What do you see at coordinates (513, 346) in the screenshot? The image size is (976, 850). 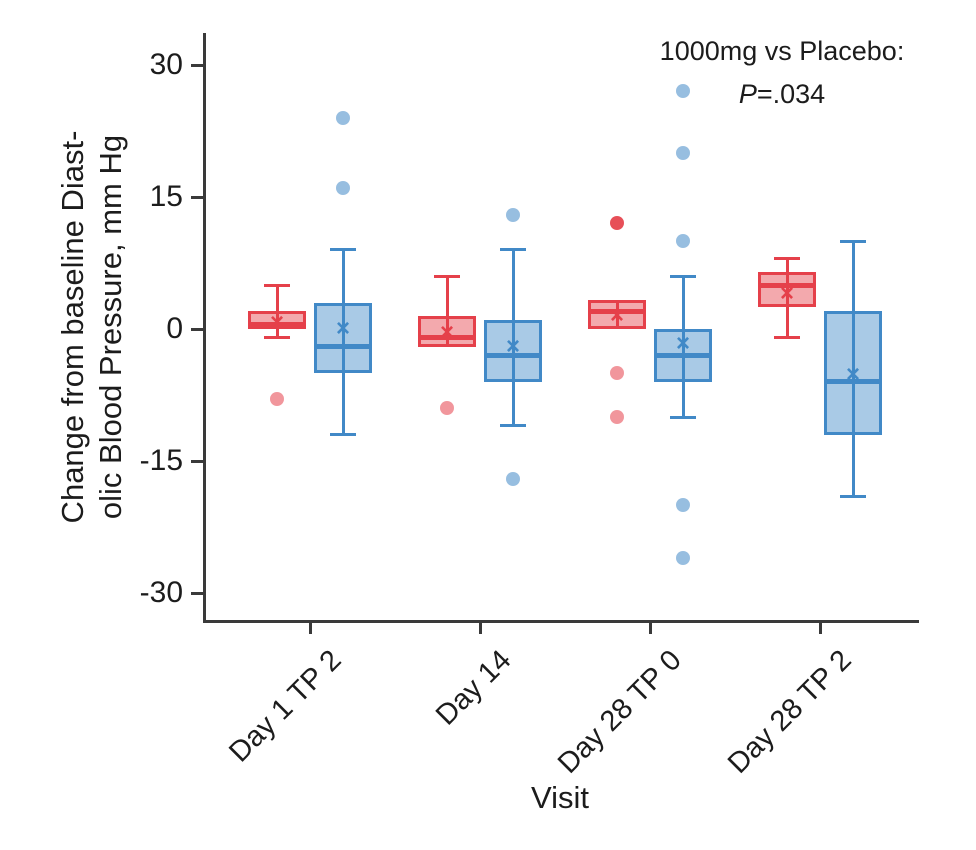 I see `mean-marker-placebo-day-14: ×` at bounding box center [513, 346].